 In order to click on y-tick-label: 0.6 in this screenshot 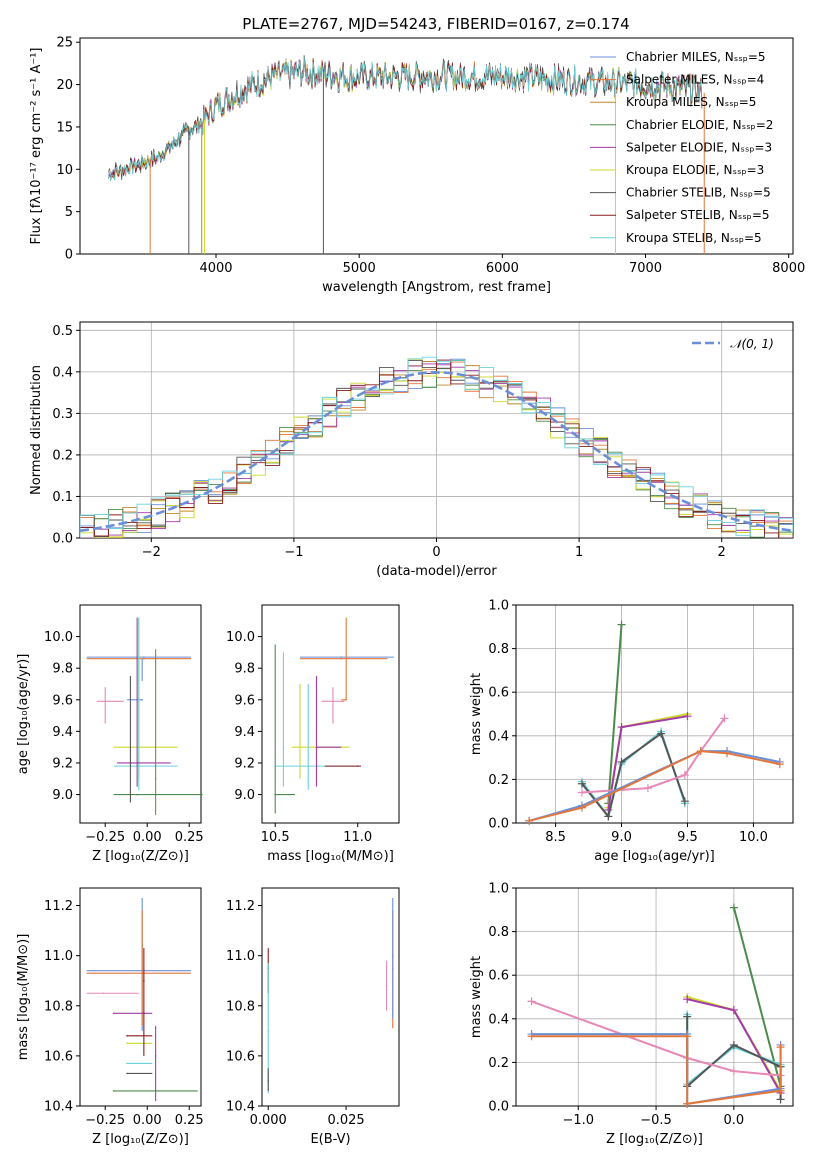, I will do `click(498, 976)`.